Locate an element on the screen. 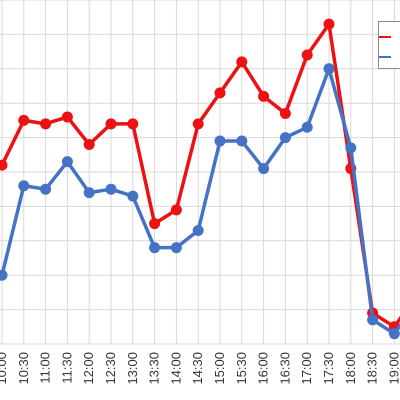 The image size is (400, 400). x-tick-label: 11:00 is located at coordinates (45, 368).